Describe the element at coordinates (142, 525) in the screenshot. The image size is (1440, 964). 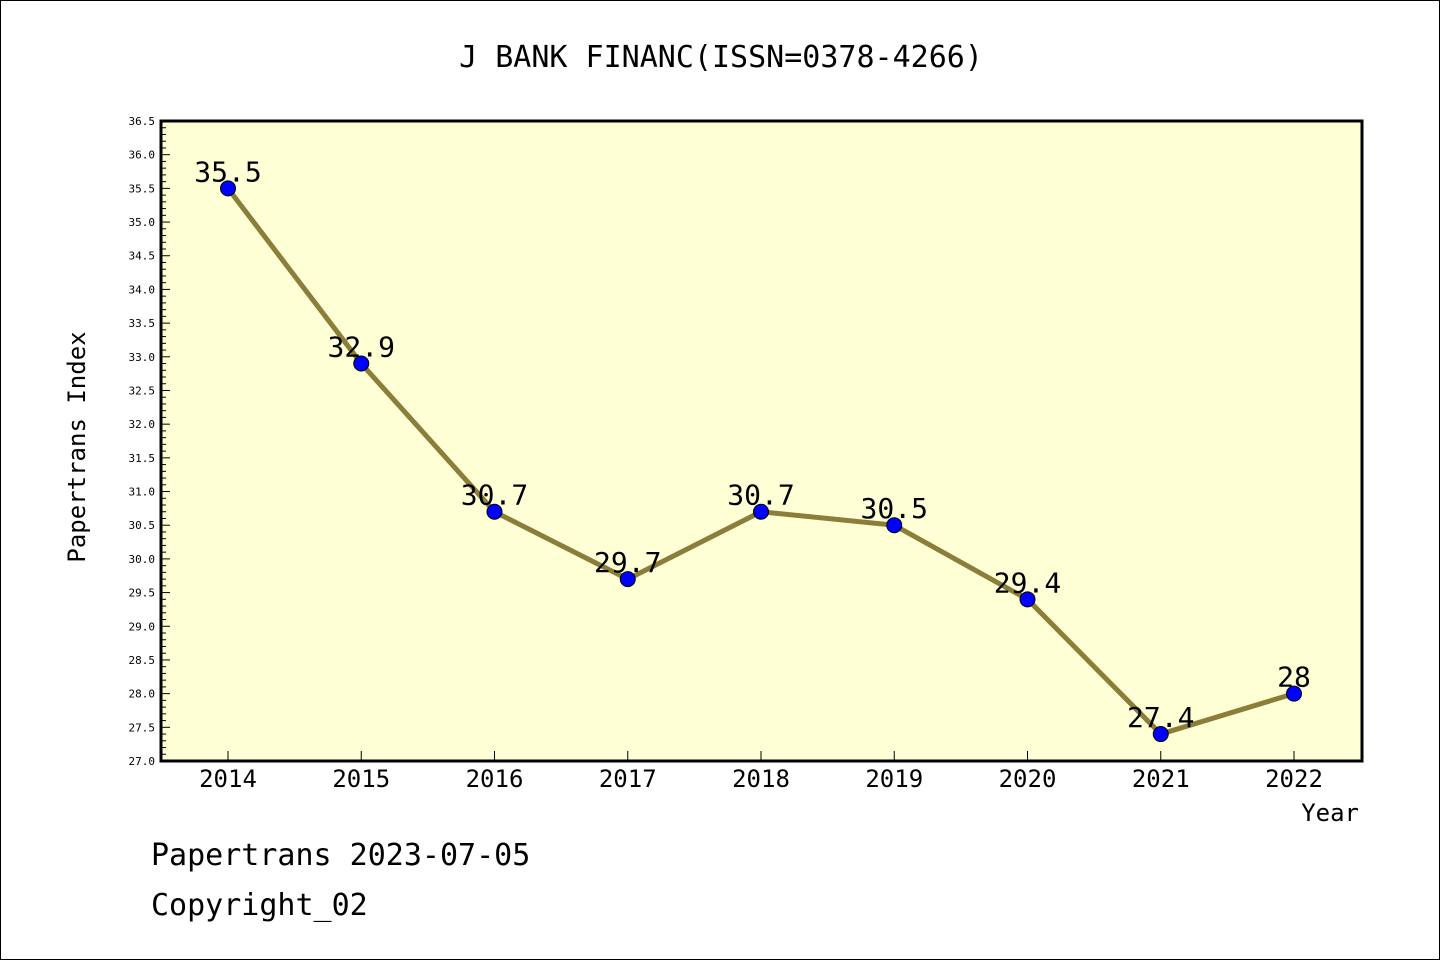
I see `y-tick-label: 30.5` at that location.